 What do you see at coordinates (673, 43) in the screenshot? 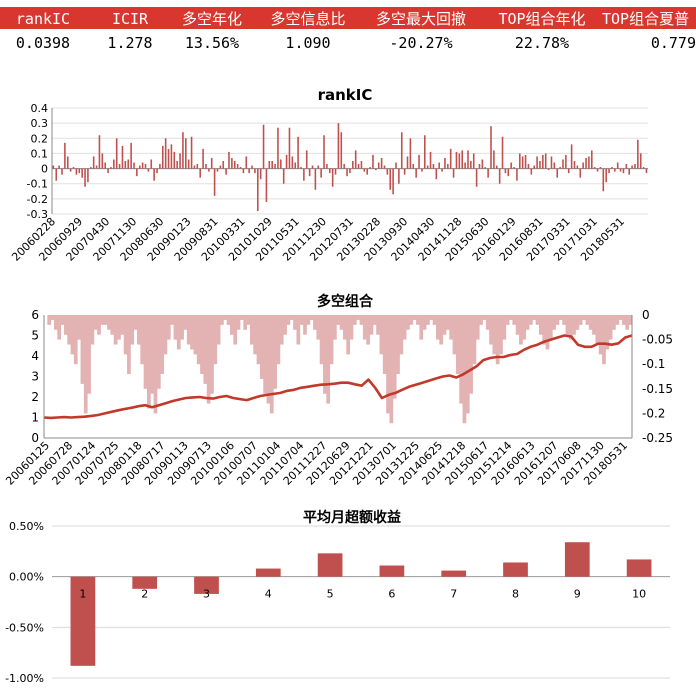
I see `stats-value-cell: 0.779` at bounding box center [673, 43].